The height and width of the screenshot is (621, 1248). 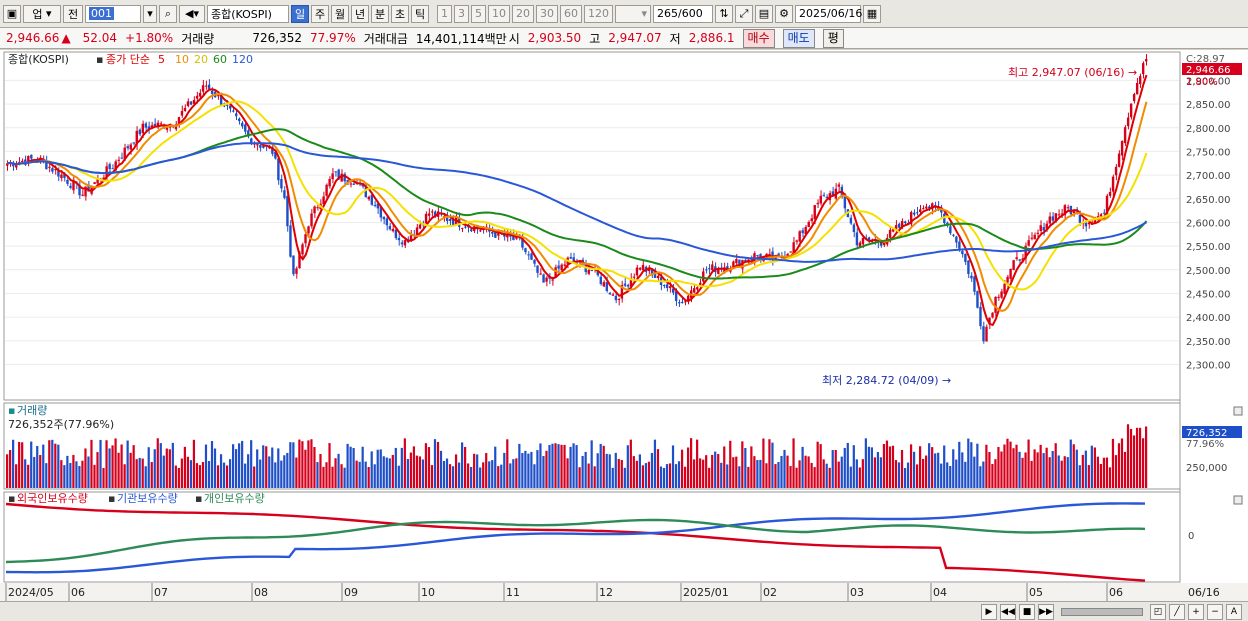 I want to click on sell-button: 매도, so click(x=798, y=38).